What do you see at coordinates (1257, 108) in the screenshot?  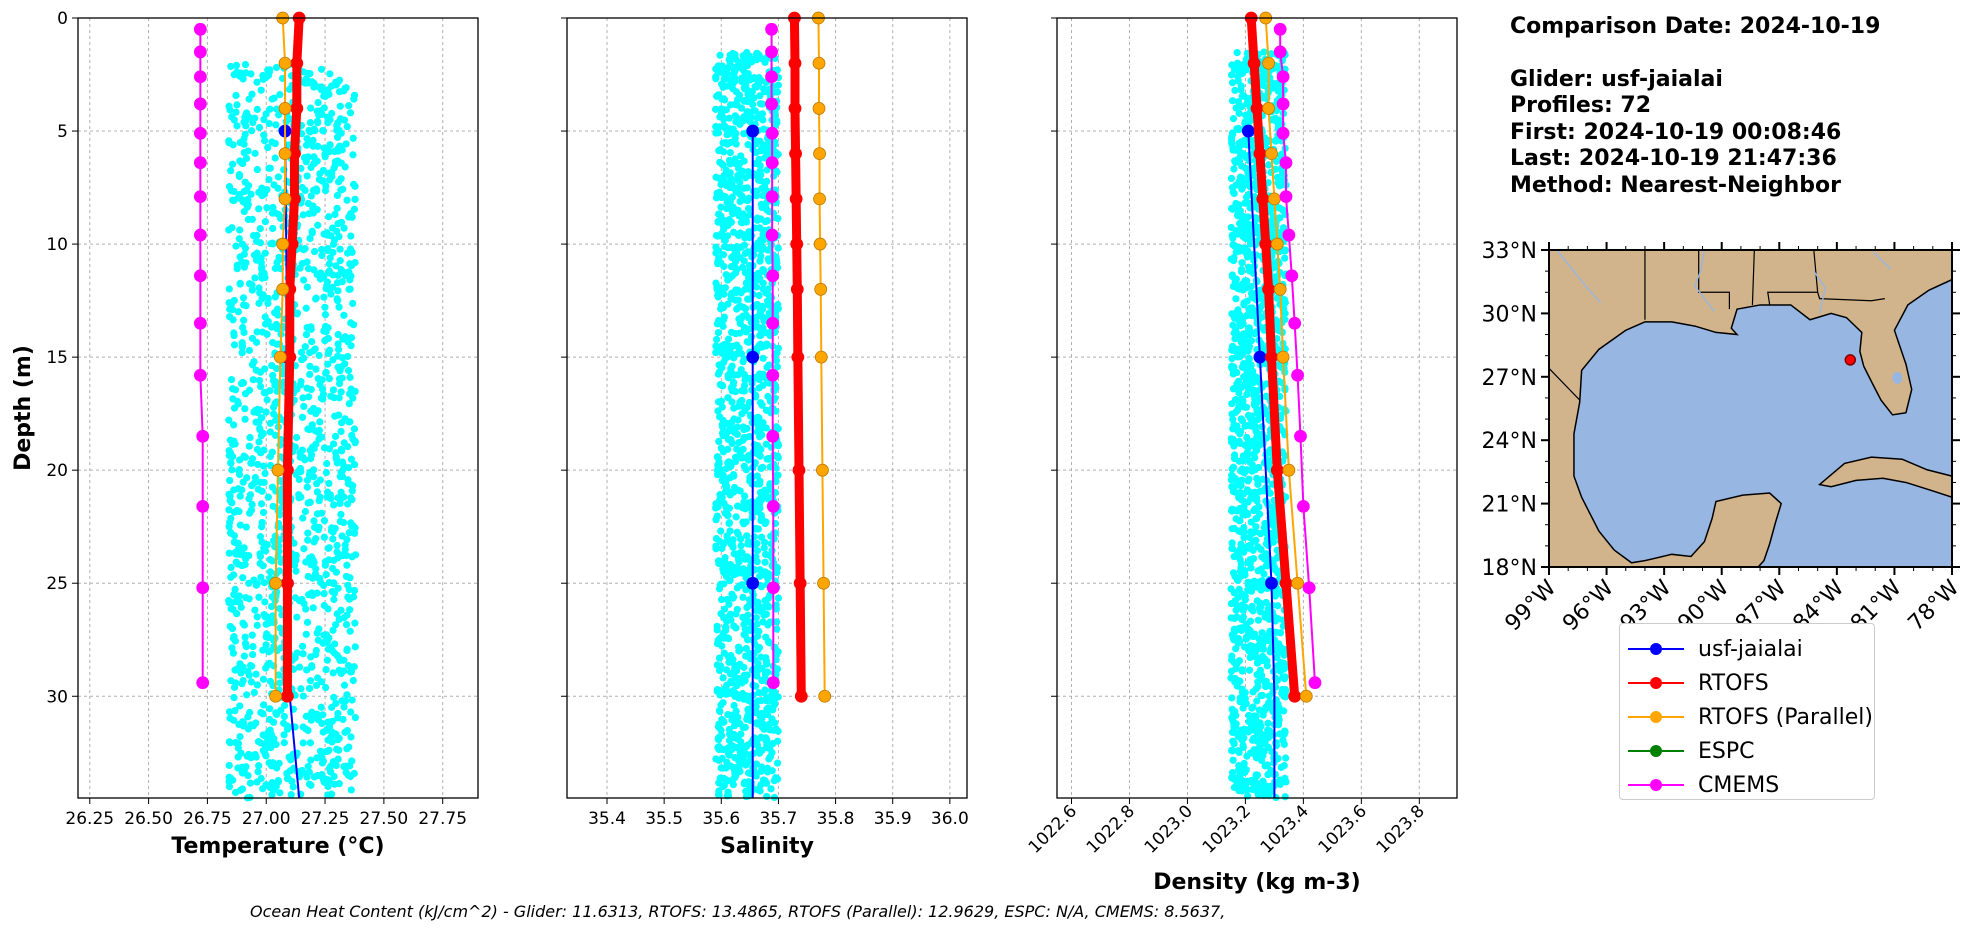 I see `series-point-rtofs` at bounding box center [1257, 108].